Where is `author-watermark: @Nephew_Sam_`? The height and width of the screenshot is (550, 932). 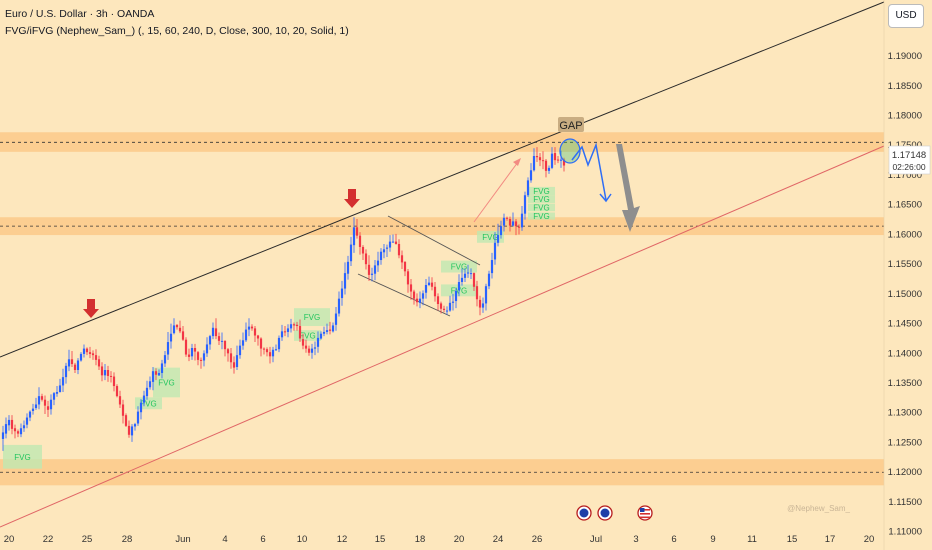
author-watermark: @Nephew_Sam_ is located at coordinates (818, 508).